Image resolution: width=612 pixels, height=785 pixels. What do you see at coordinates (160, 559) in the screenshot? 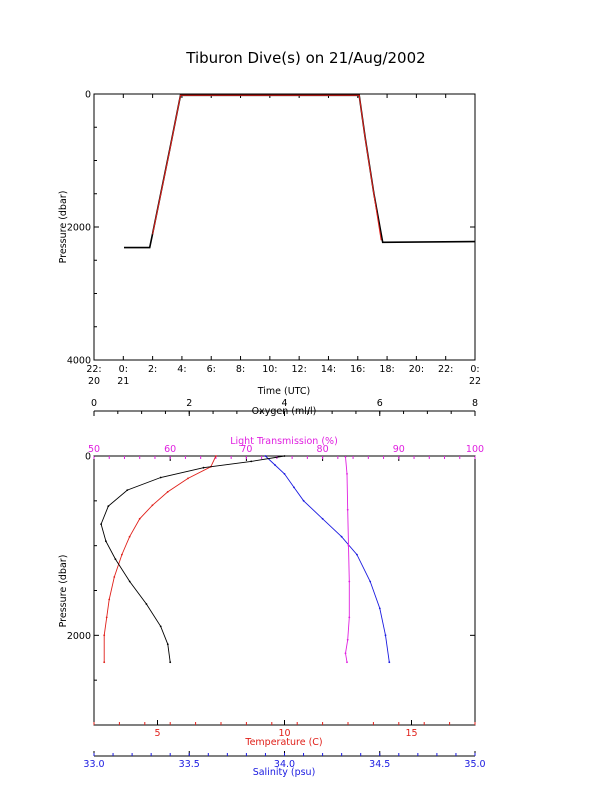
I see `plot2-temperature-profile` at bounding box center [160, 559].